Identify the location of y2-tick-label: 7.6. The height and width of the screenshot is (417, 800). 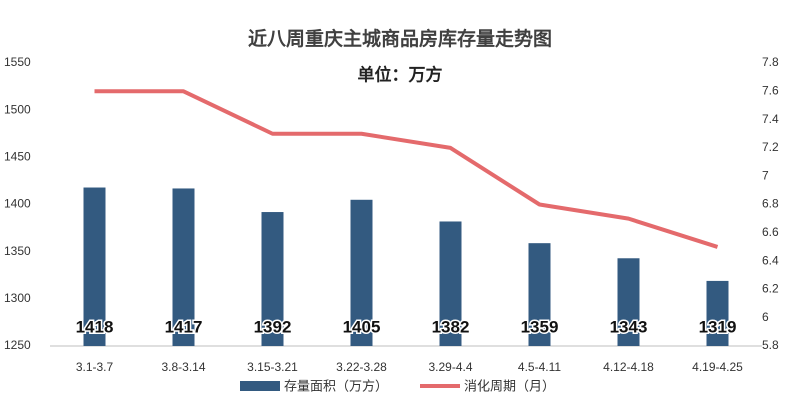
(770, 90).